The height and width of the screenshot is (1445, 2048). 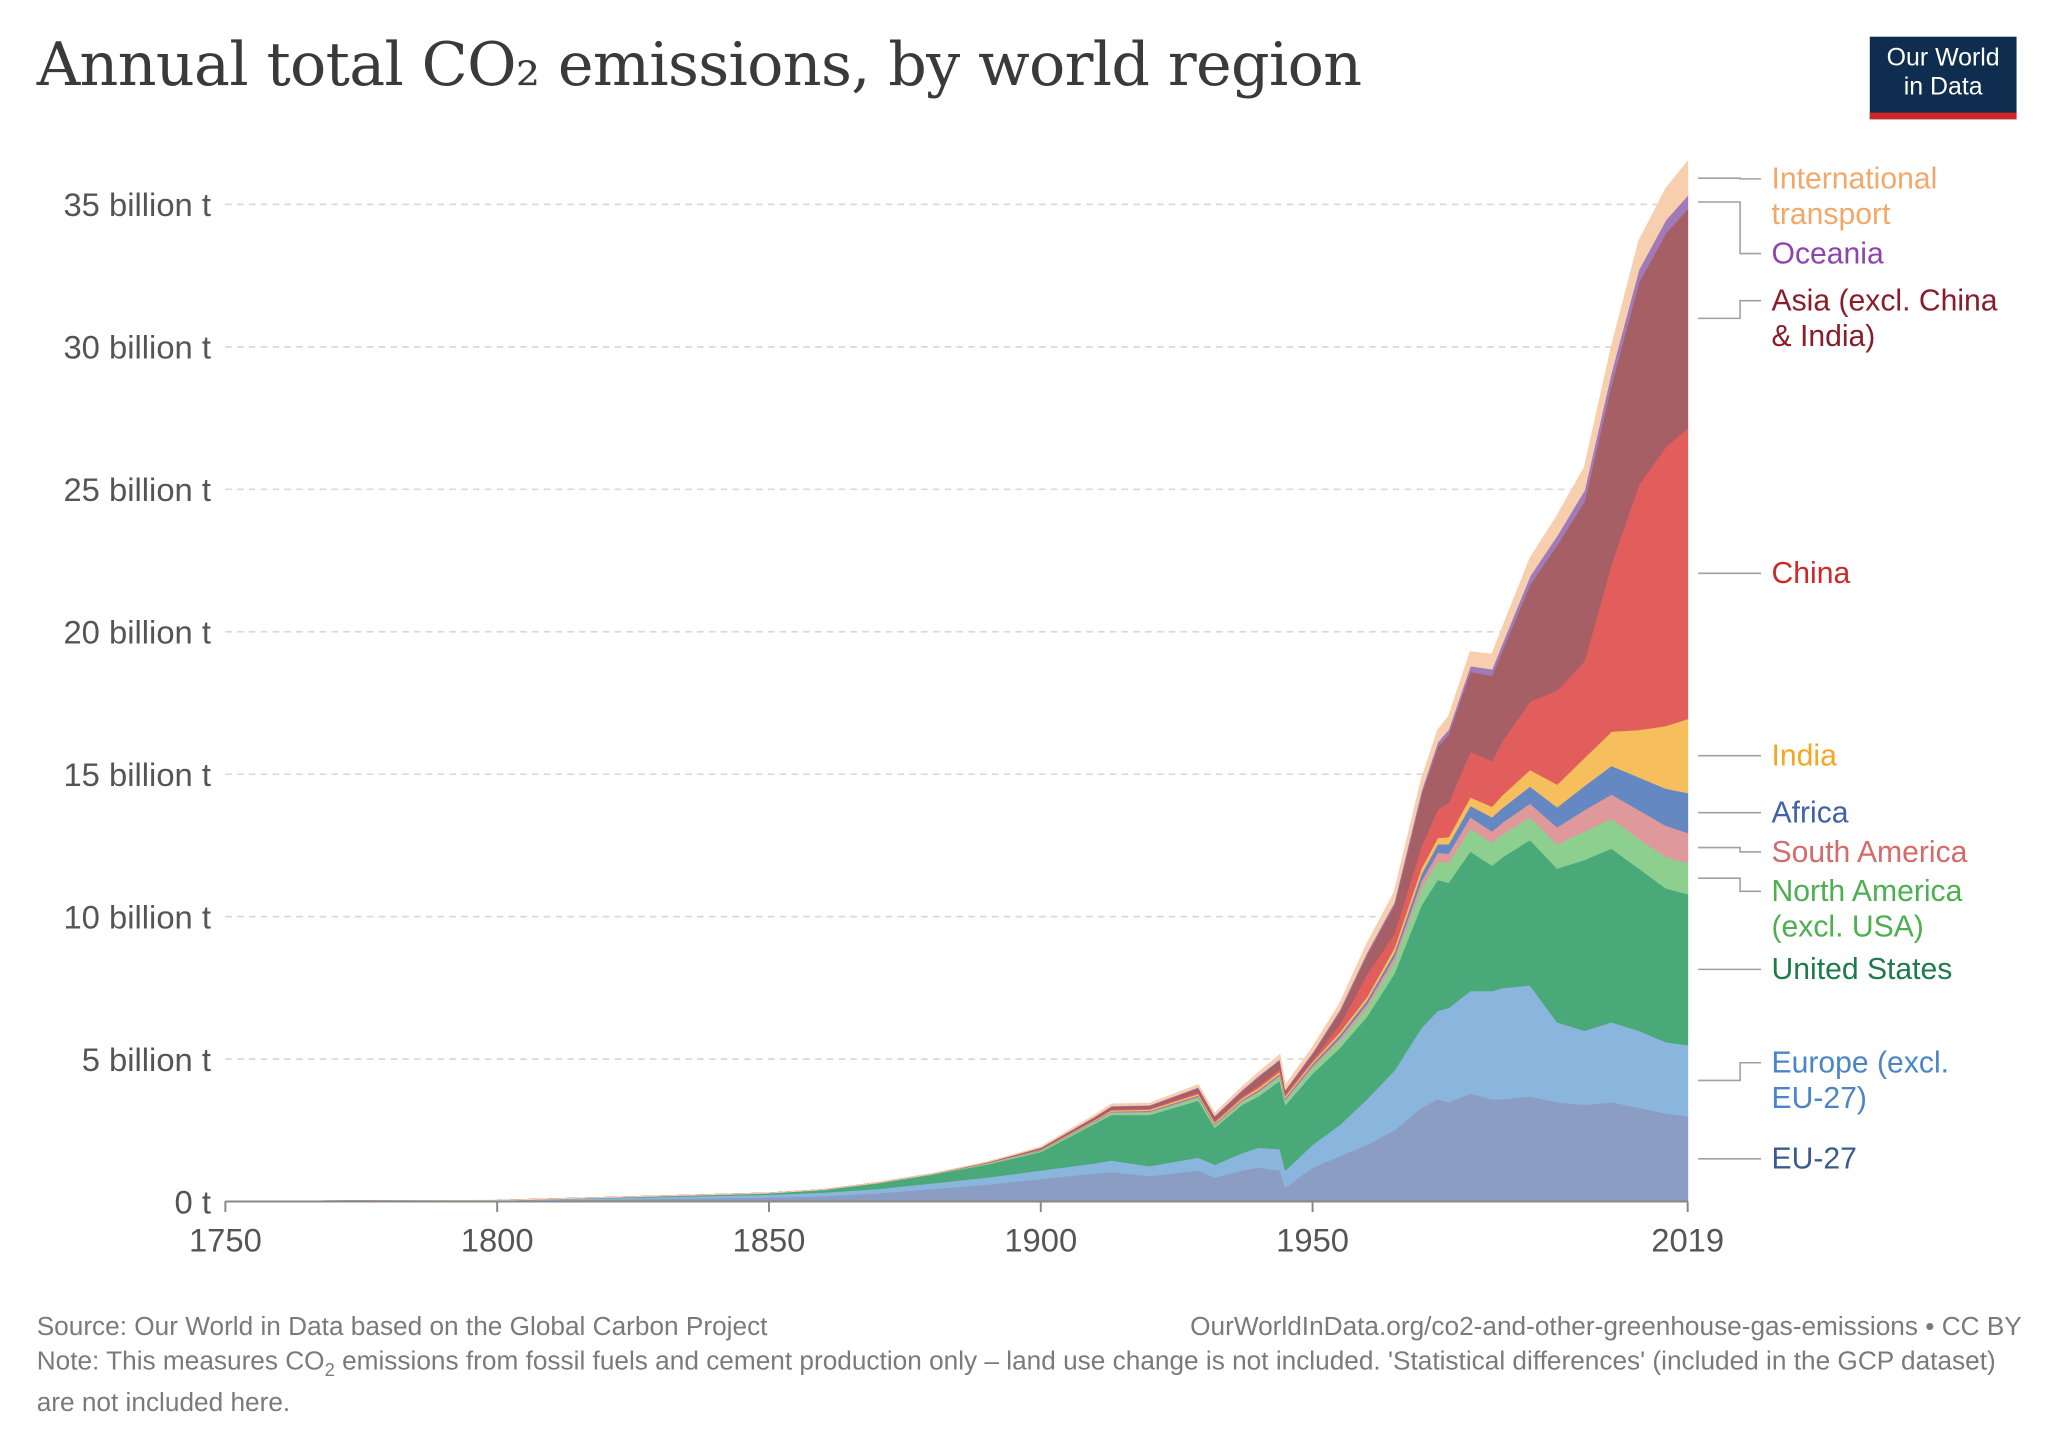 What do you see at coordinates (1848, 319) in the screenshot?
I see `legend-item-2: Asia (excl. China& India)` at bounding box center [1848, 319].